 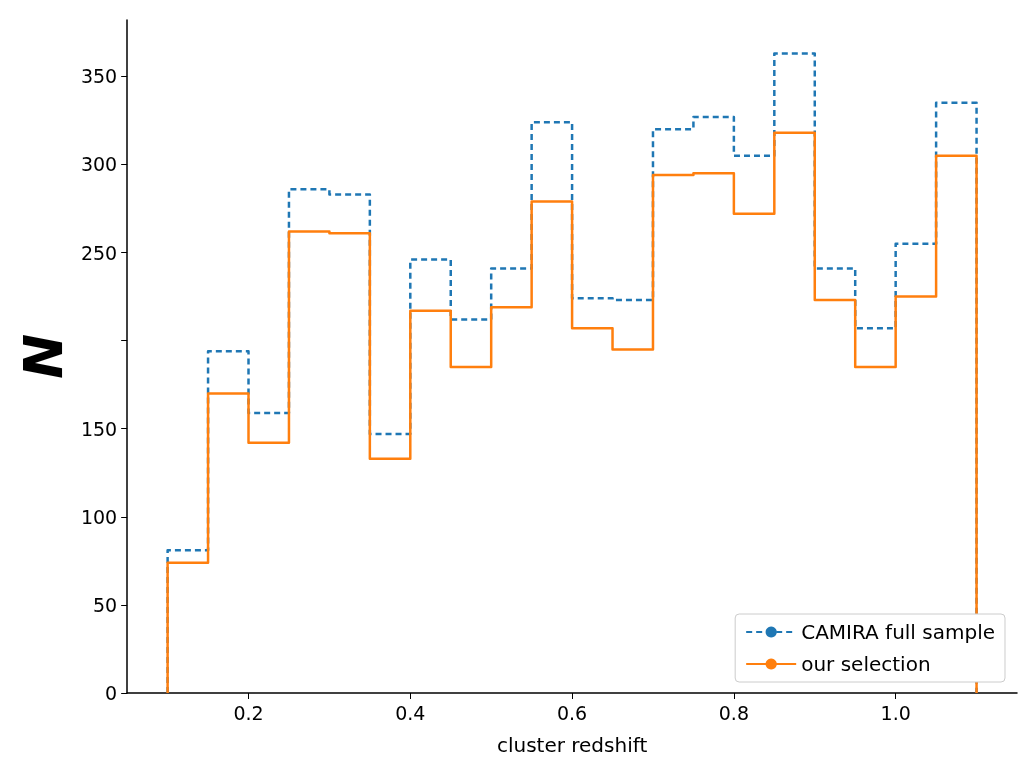 I want to click on y-tick-label: 300, so click(x=99, y=164).